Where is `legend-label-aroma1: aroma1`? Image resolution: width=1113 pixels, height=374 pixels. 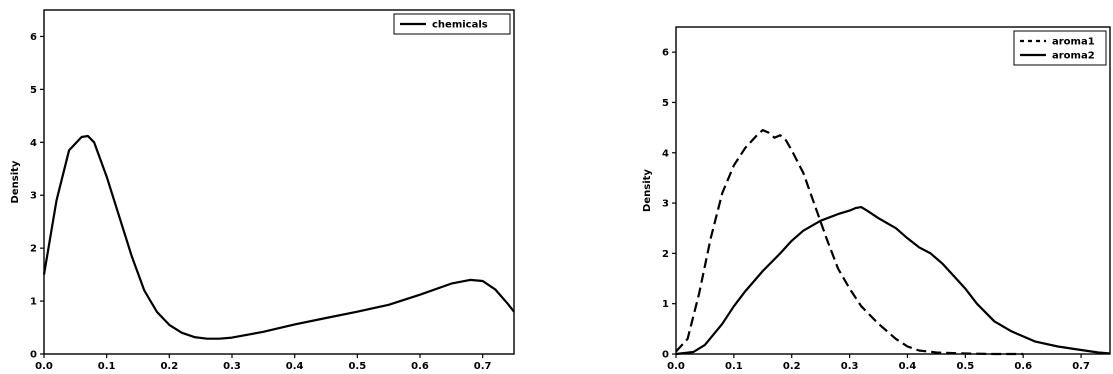 legend-label-aroma1: aroma1 is located at coordinates (1073, 42).